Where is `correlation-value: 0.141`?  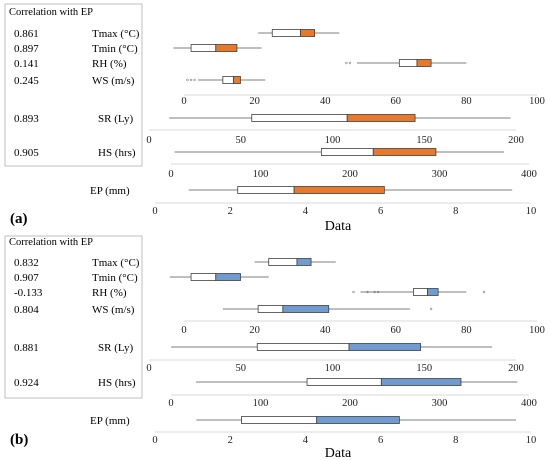 correlation-value: 0.141 is located at coordinates (26, 64).